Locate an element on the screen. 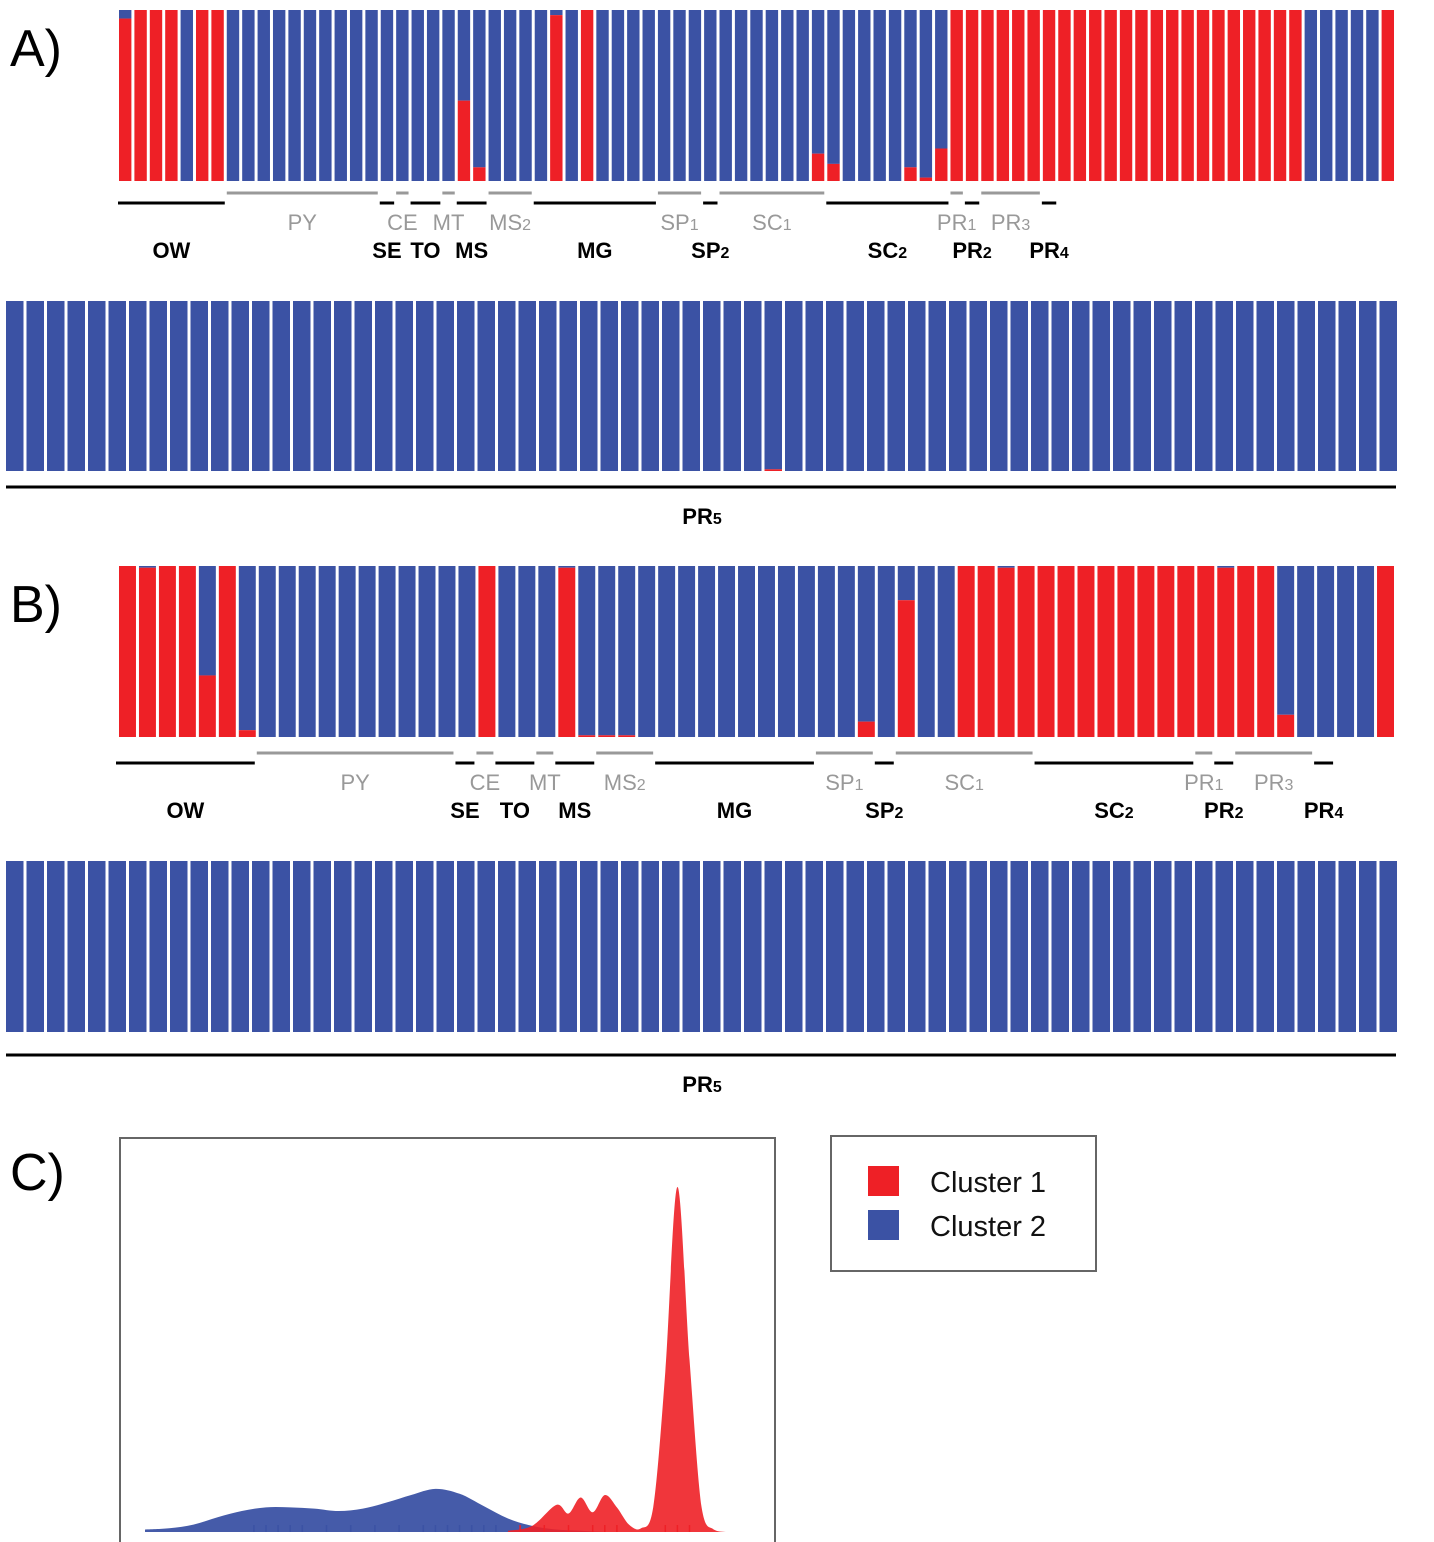 The height and width of the screenshot is (1542, 1434). panel-a-group-label-se: SE is located at coordinates (386, 250).